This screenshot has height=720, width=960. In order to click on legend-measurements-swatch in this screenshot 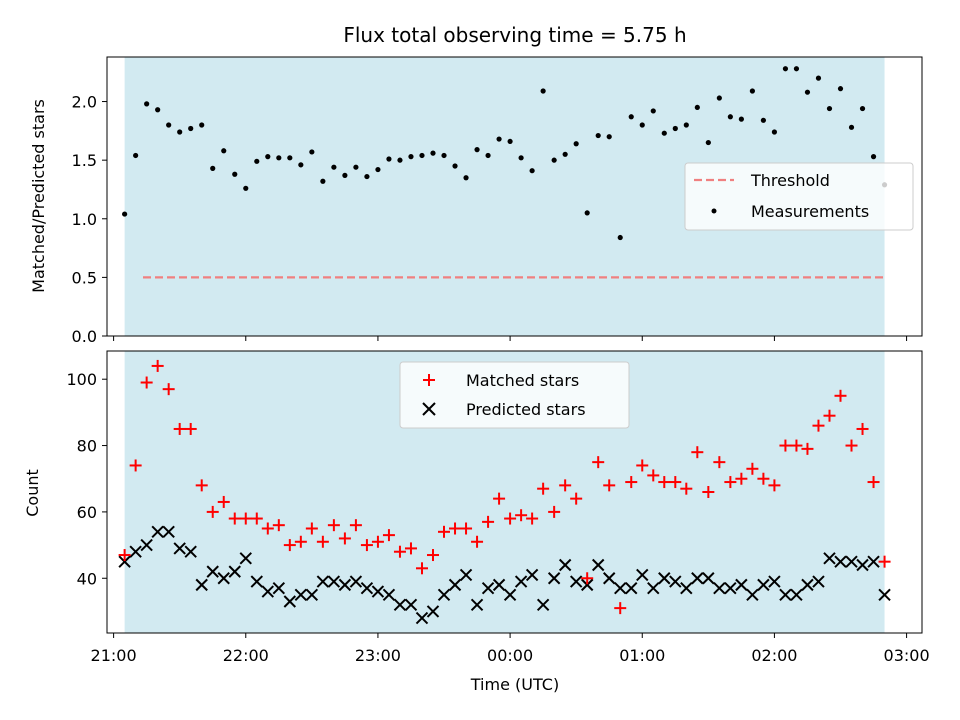, I will do `click(714, 211)`.